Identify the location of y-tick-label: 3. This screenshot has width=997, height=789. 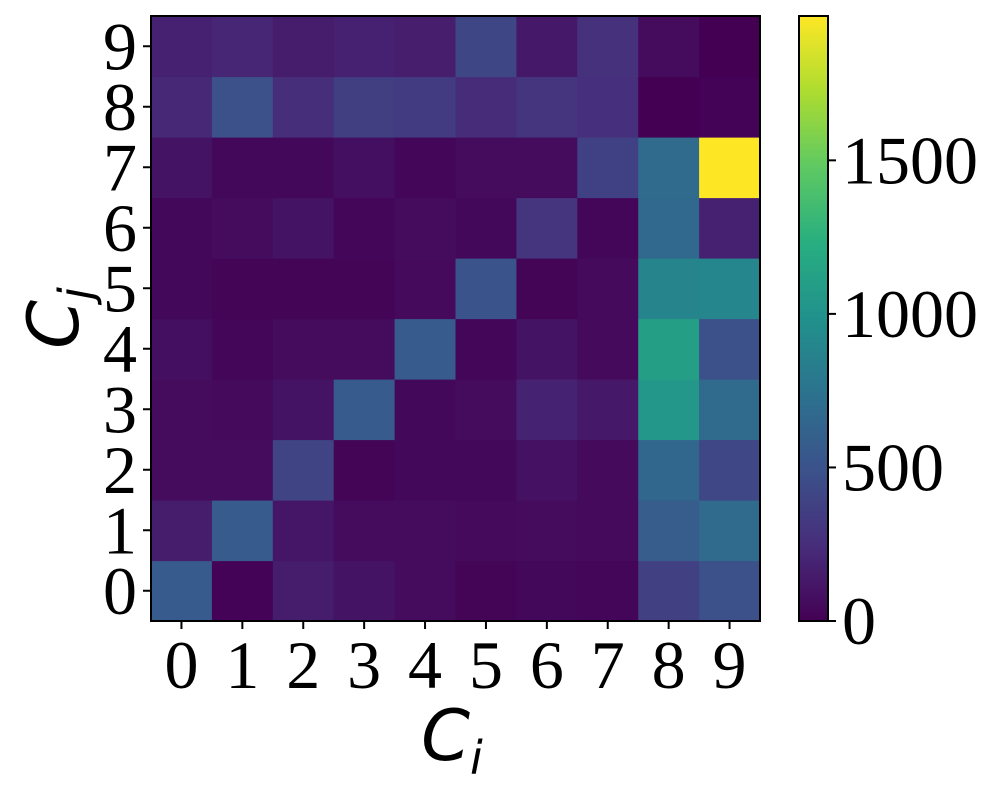
(120, 409).